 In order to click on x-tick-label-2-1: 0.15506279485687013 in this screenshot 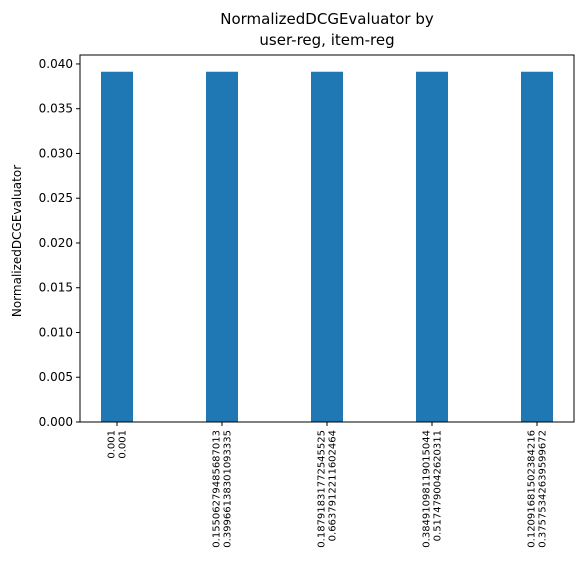, I will do `click(217, 489)`.